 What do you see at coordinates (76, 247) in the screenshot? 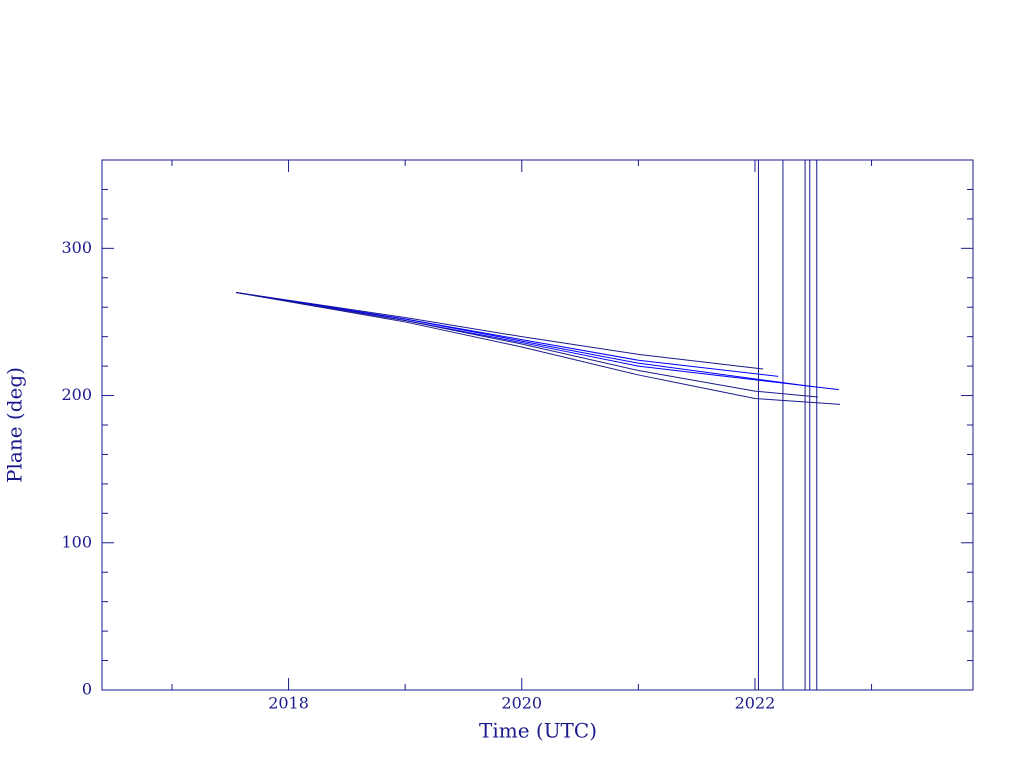
I see `y-tick-label: 300` at bounding box center [76, 247].